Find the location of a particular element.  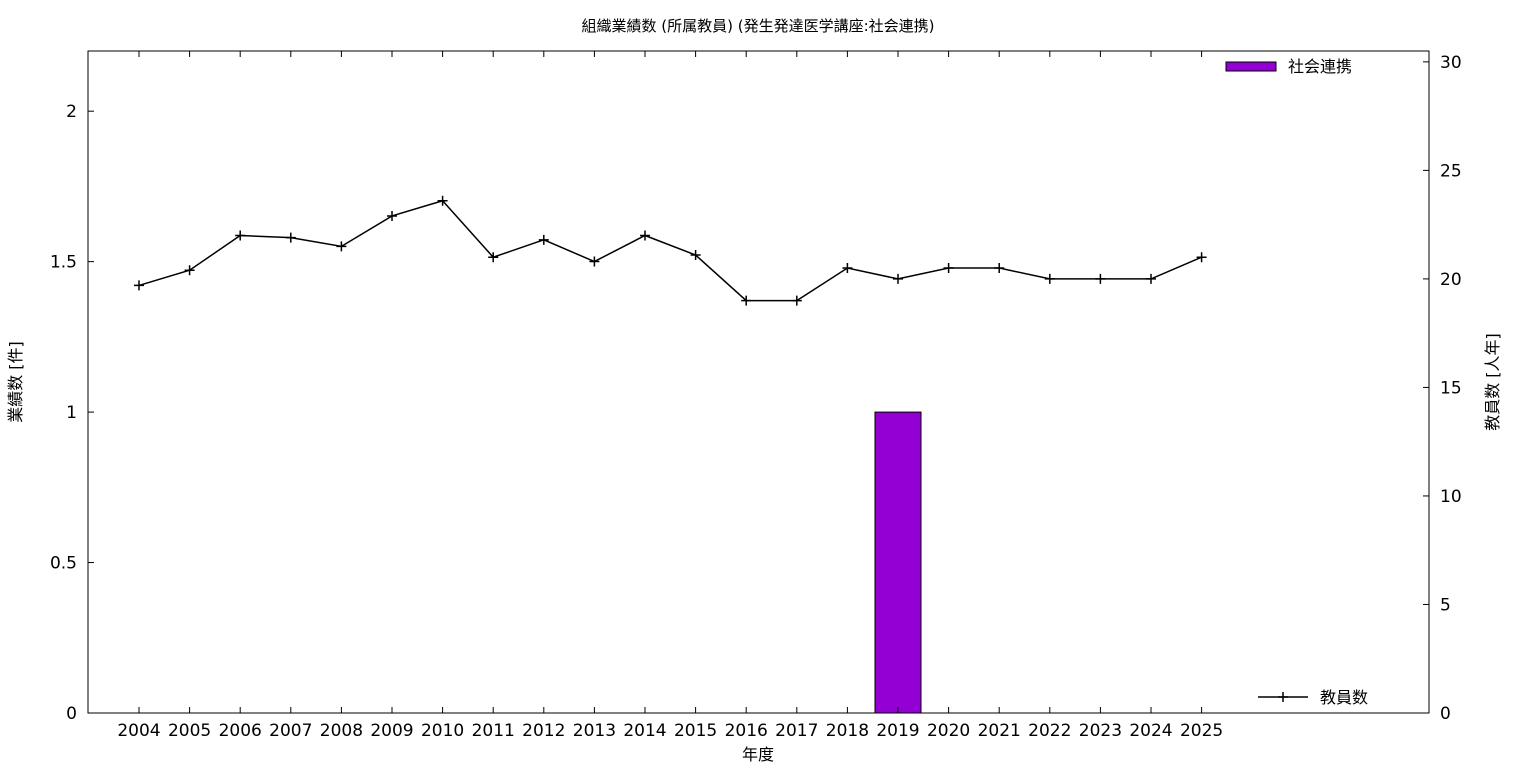

y2-axis-label: 教員数 [人年] is located at coordinates (1492, 382).